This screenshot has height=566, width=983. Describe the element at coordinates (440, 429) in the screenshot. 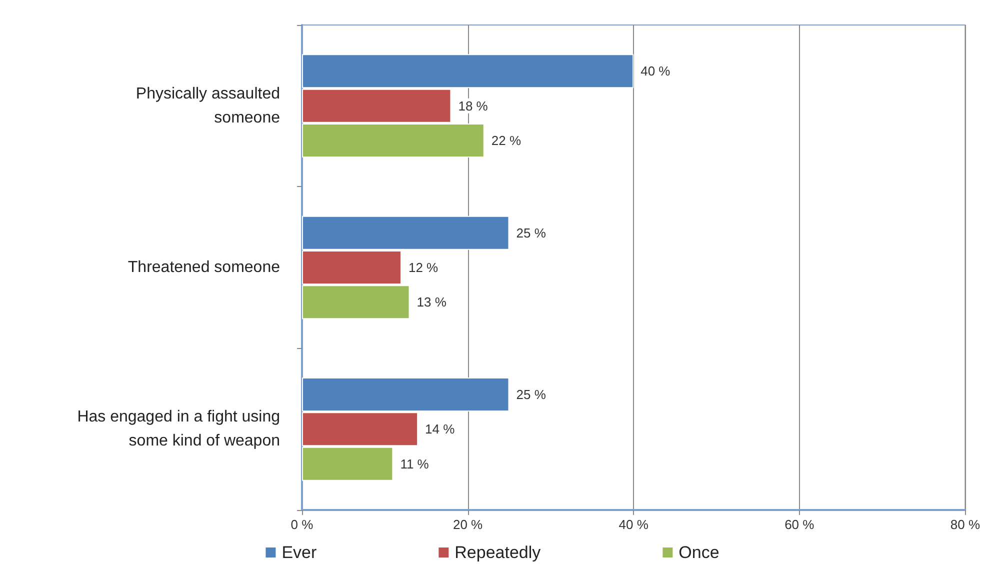

I see `data-label: 14 %` at that location.